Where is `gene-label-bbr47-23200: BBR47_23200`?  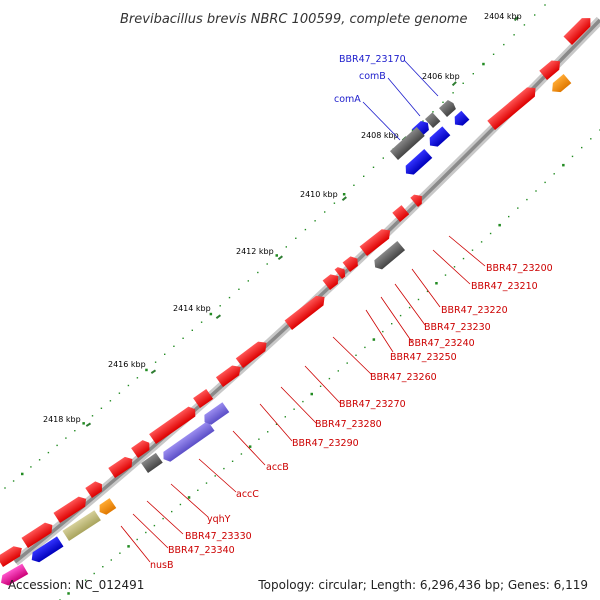 gene-label-bbr47-23200: BBR47_23200 is located at coordinates (519, 268).